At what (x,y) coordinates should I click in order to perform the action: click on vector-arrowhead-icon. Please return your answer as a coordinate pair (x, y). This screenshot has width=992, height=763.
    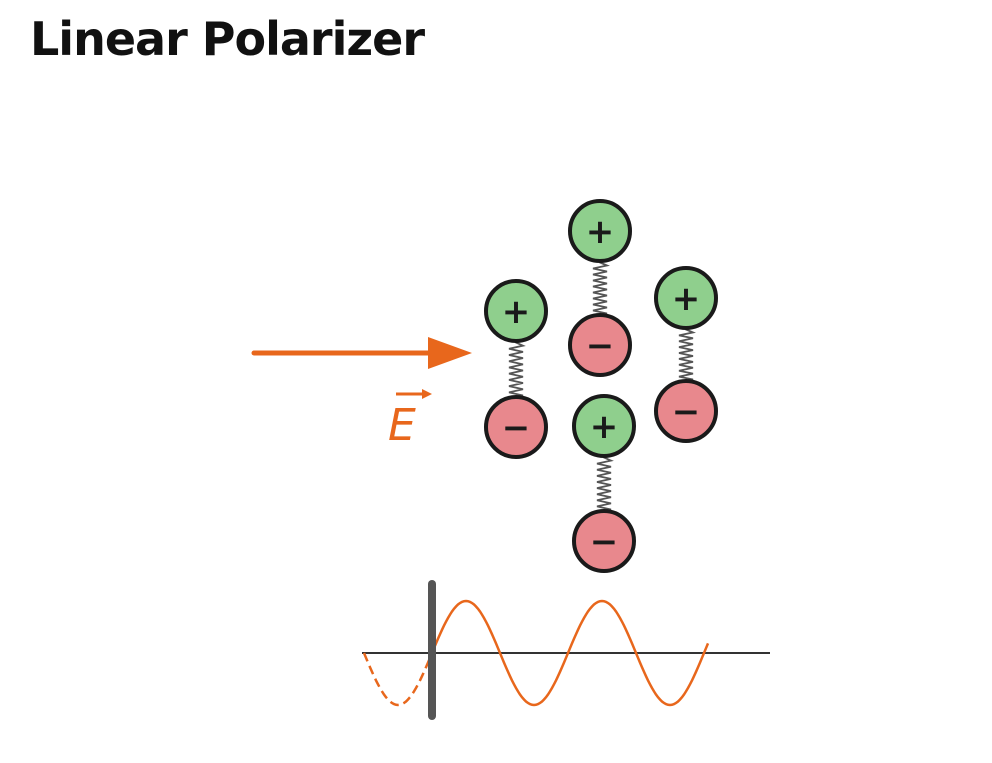
    Looking at the image, I should click on (427, 394).